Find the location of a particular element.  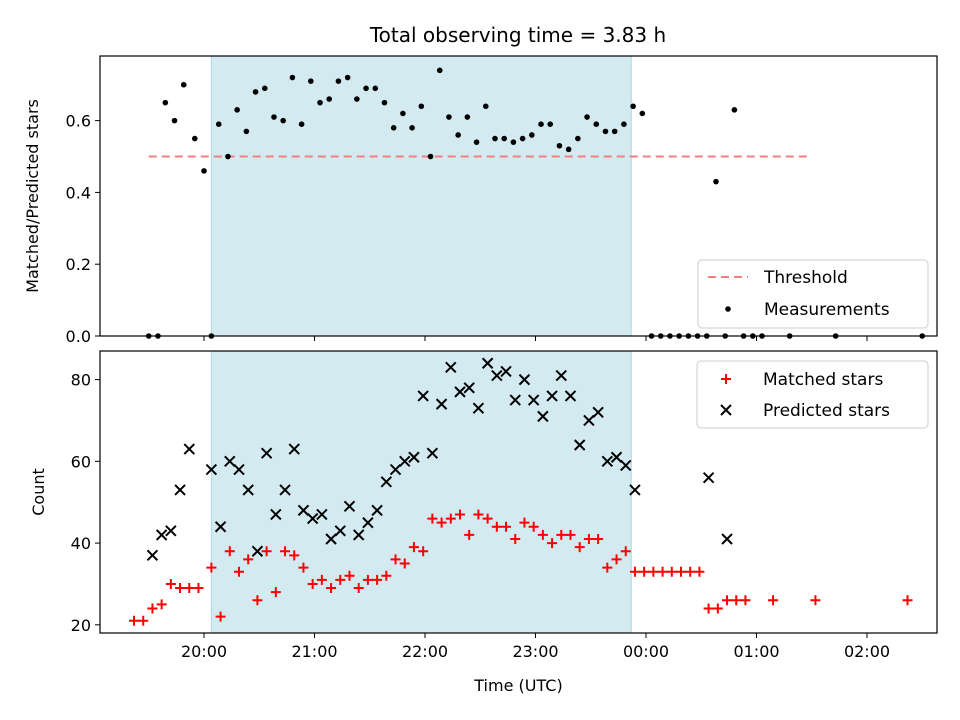

x-tick-label: 21:00 is located at coordinates (314, 651).